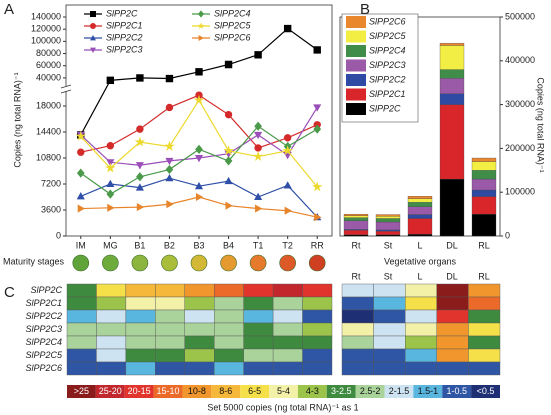 This screenshot has width=551, height=415. What do you see at coordinates (43, 329) in the screenshot?
I see `row-label: SlPP2C3` at bounding box center [43, 329].